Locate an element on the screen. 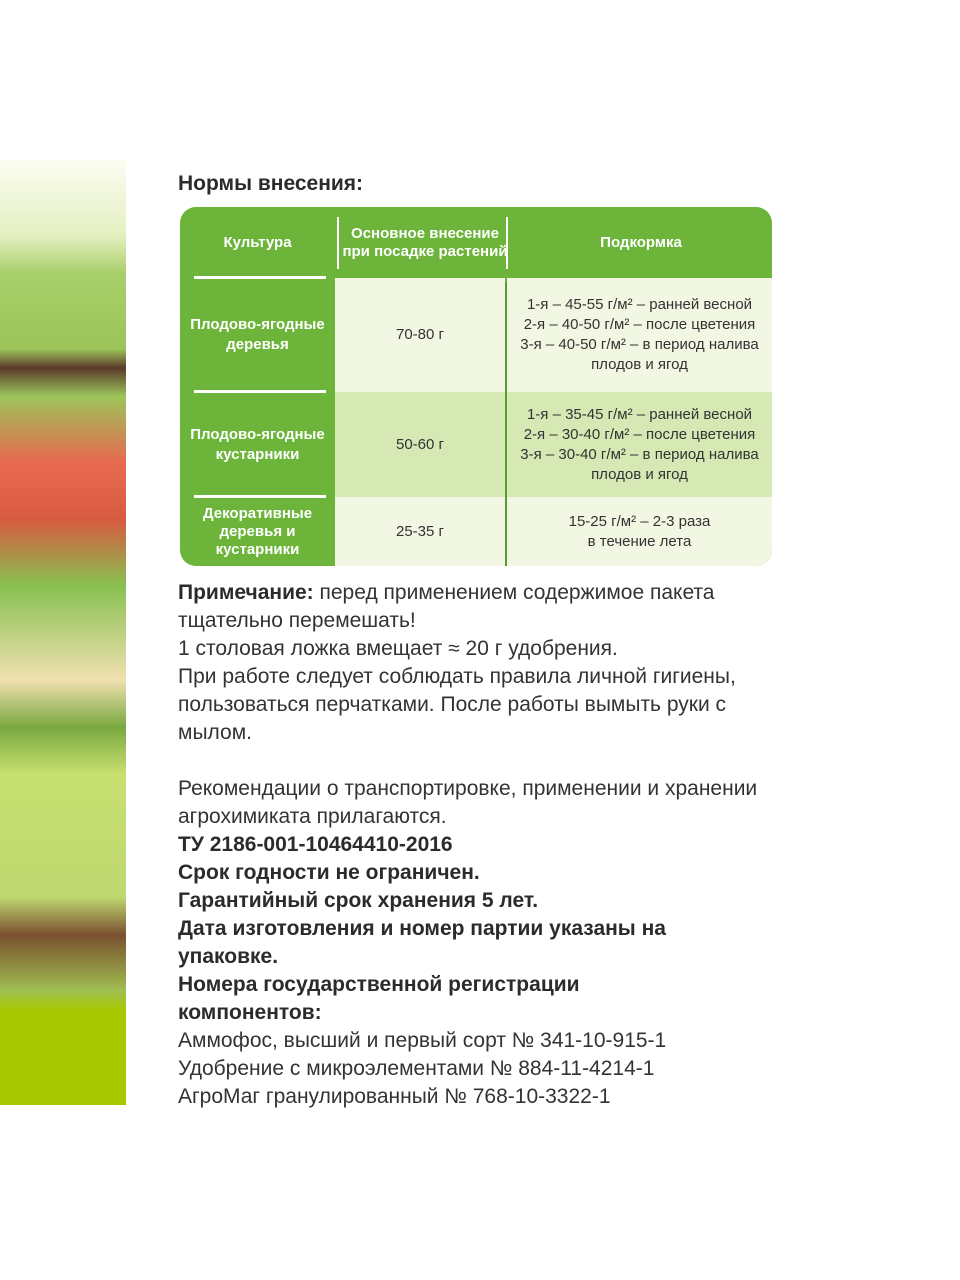  feeding-line: 3-я – 40-50 г/м² – в период налива is located at coordinates (639, 344).